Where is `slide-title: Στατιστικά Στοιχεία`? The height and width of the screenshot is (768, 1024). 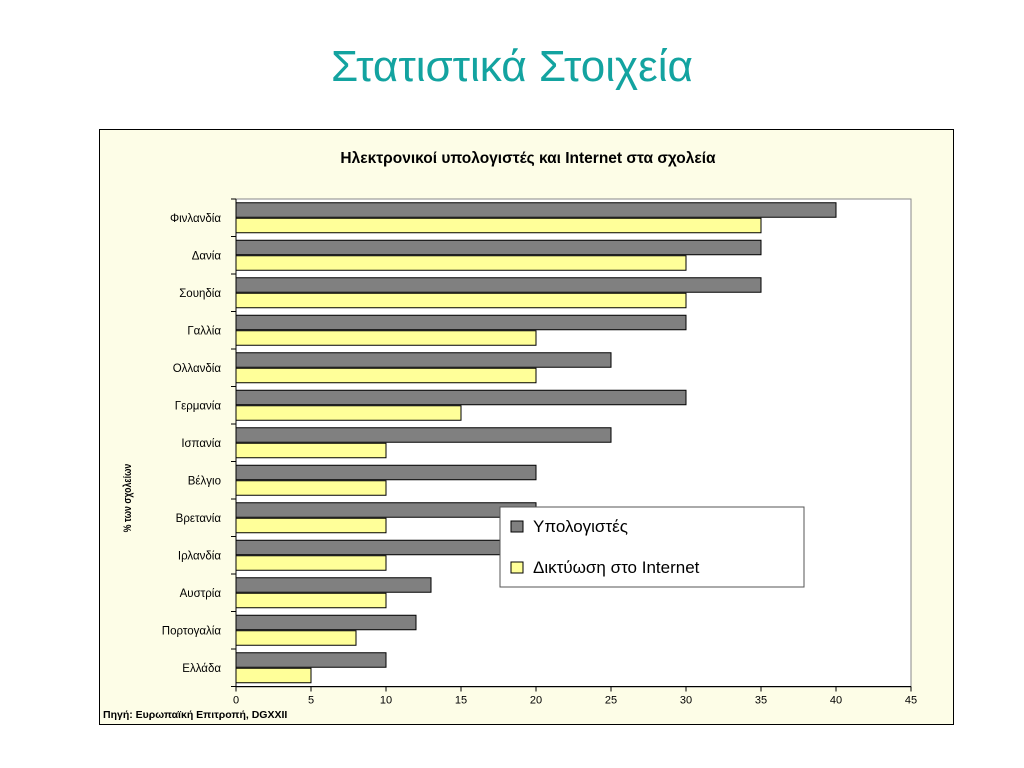 slide-title: Στατιστικά Στοιχεία is located at coordinates (512, 66).